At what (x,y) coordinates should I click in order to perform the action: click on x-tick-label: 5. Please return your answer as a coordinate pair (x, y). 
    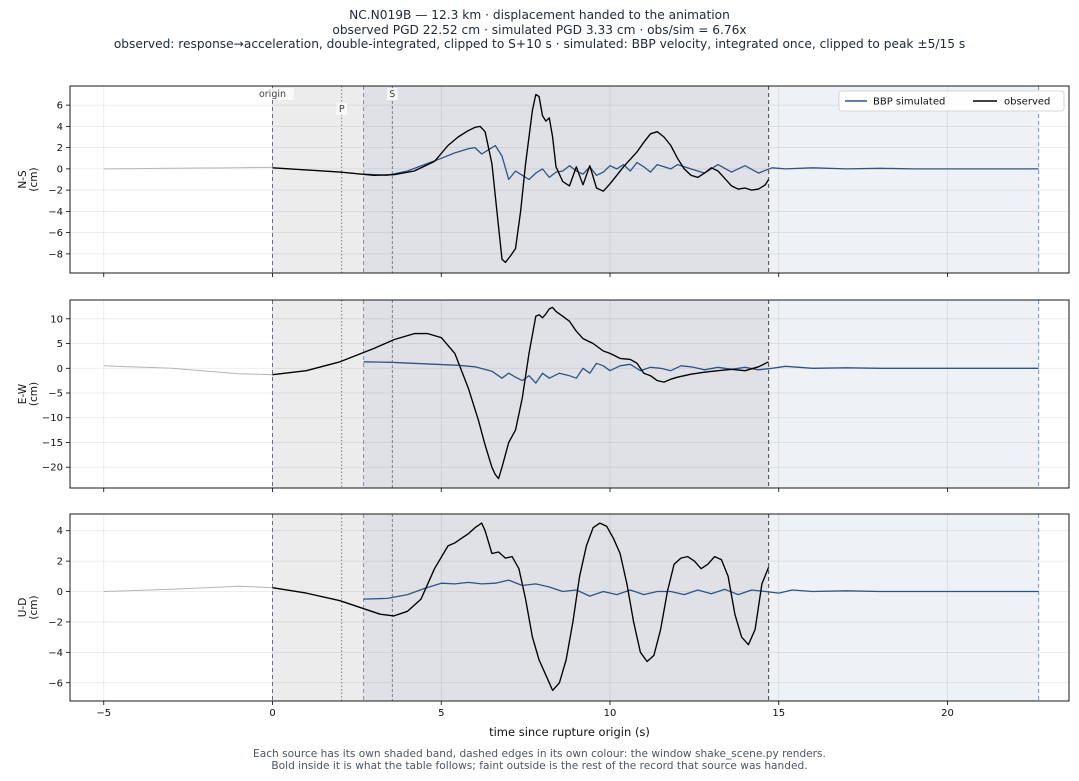
    Looking at the image, I should click on (441, 713).